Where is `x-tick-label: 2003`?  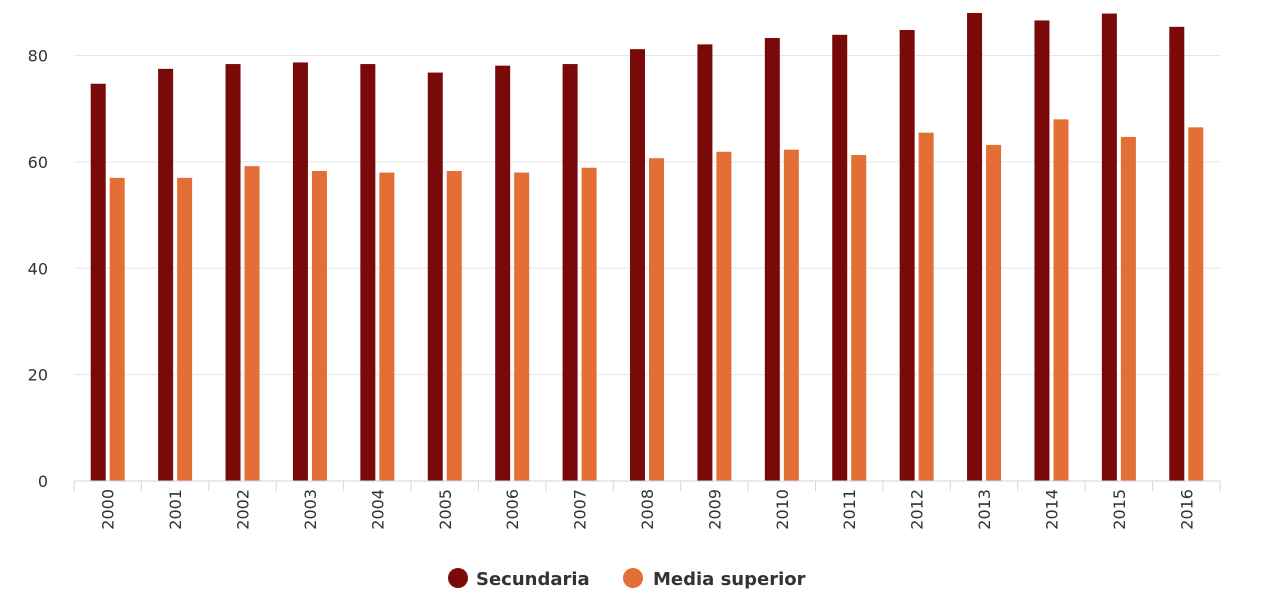
x-tick-label: 2003 is located at coordinates (310, 509).